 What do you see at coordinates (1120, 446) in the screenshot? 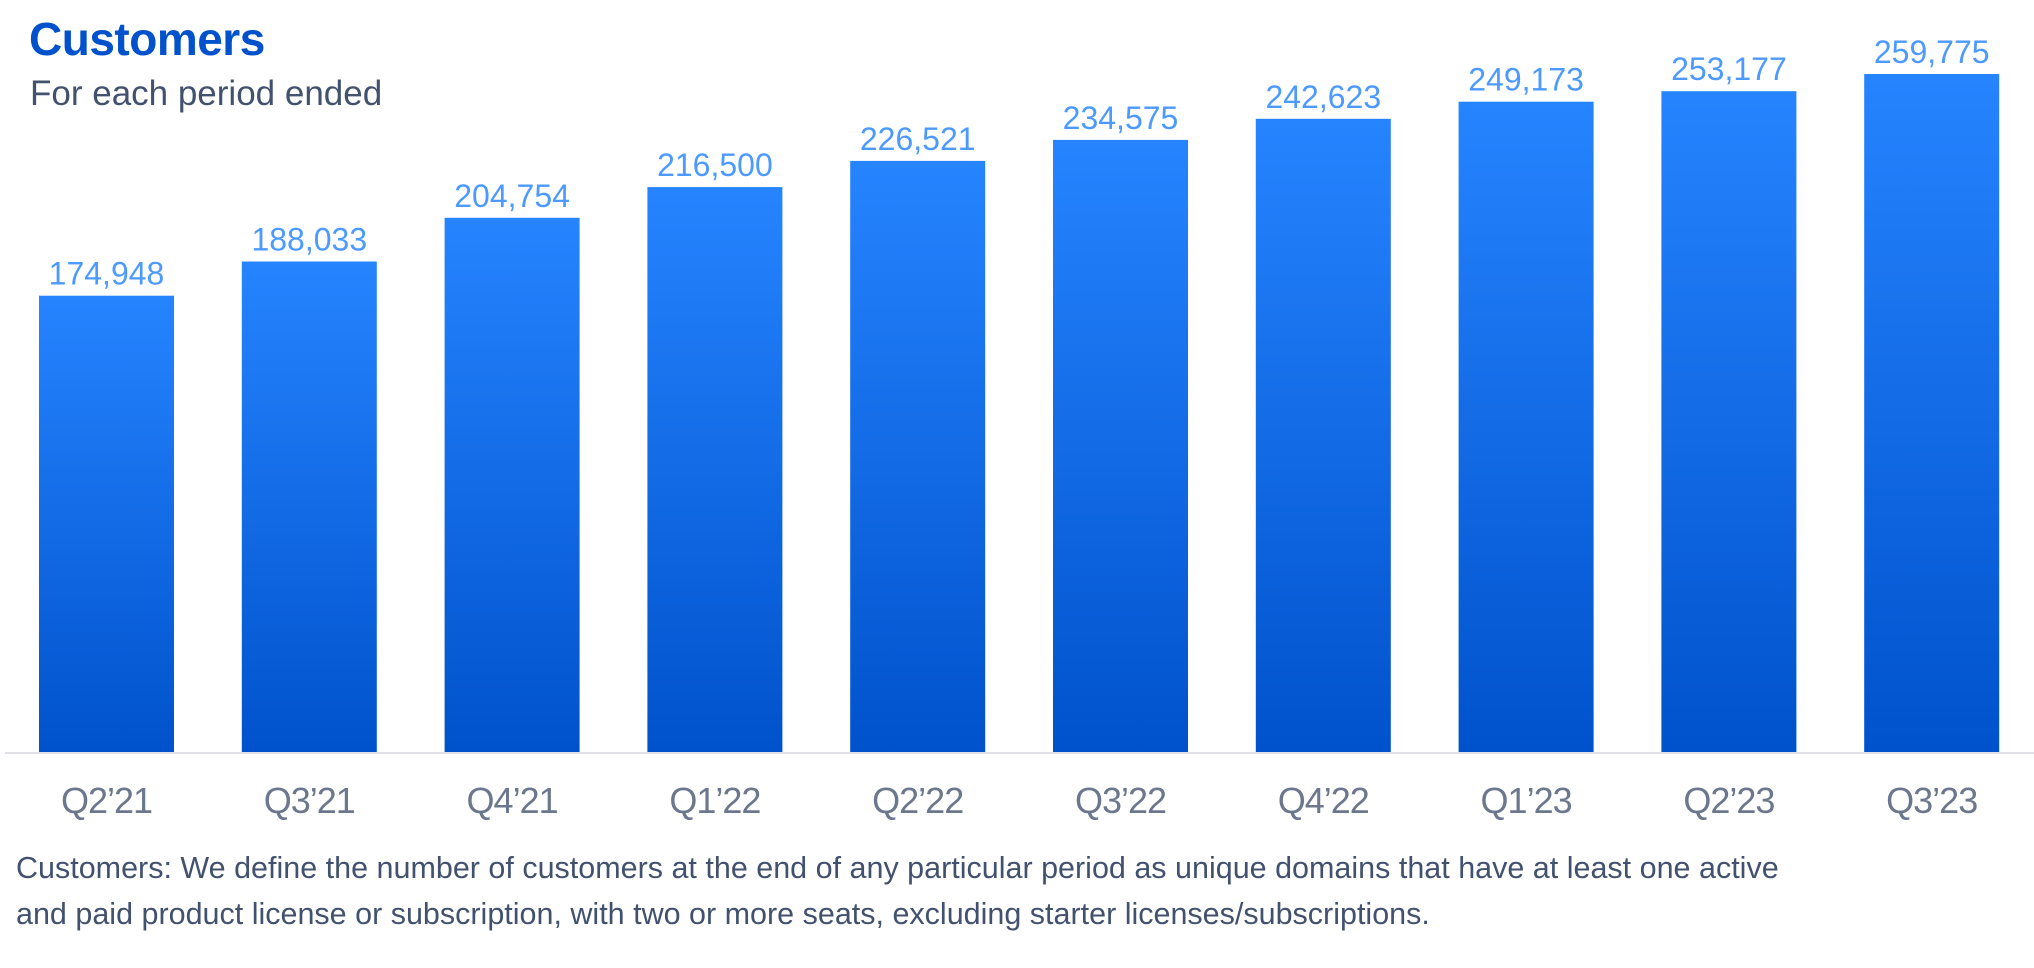
I see `bar-Q3’22` at bounding box center [1120, 446].